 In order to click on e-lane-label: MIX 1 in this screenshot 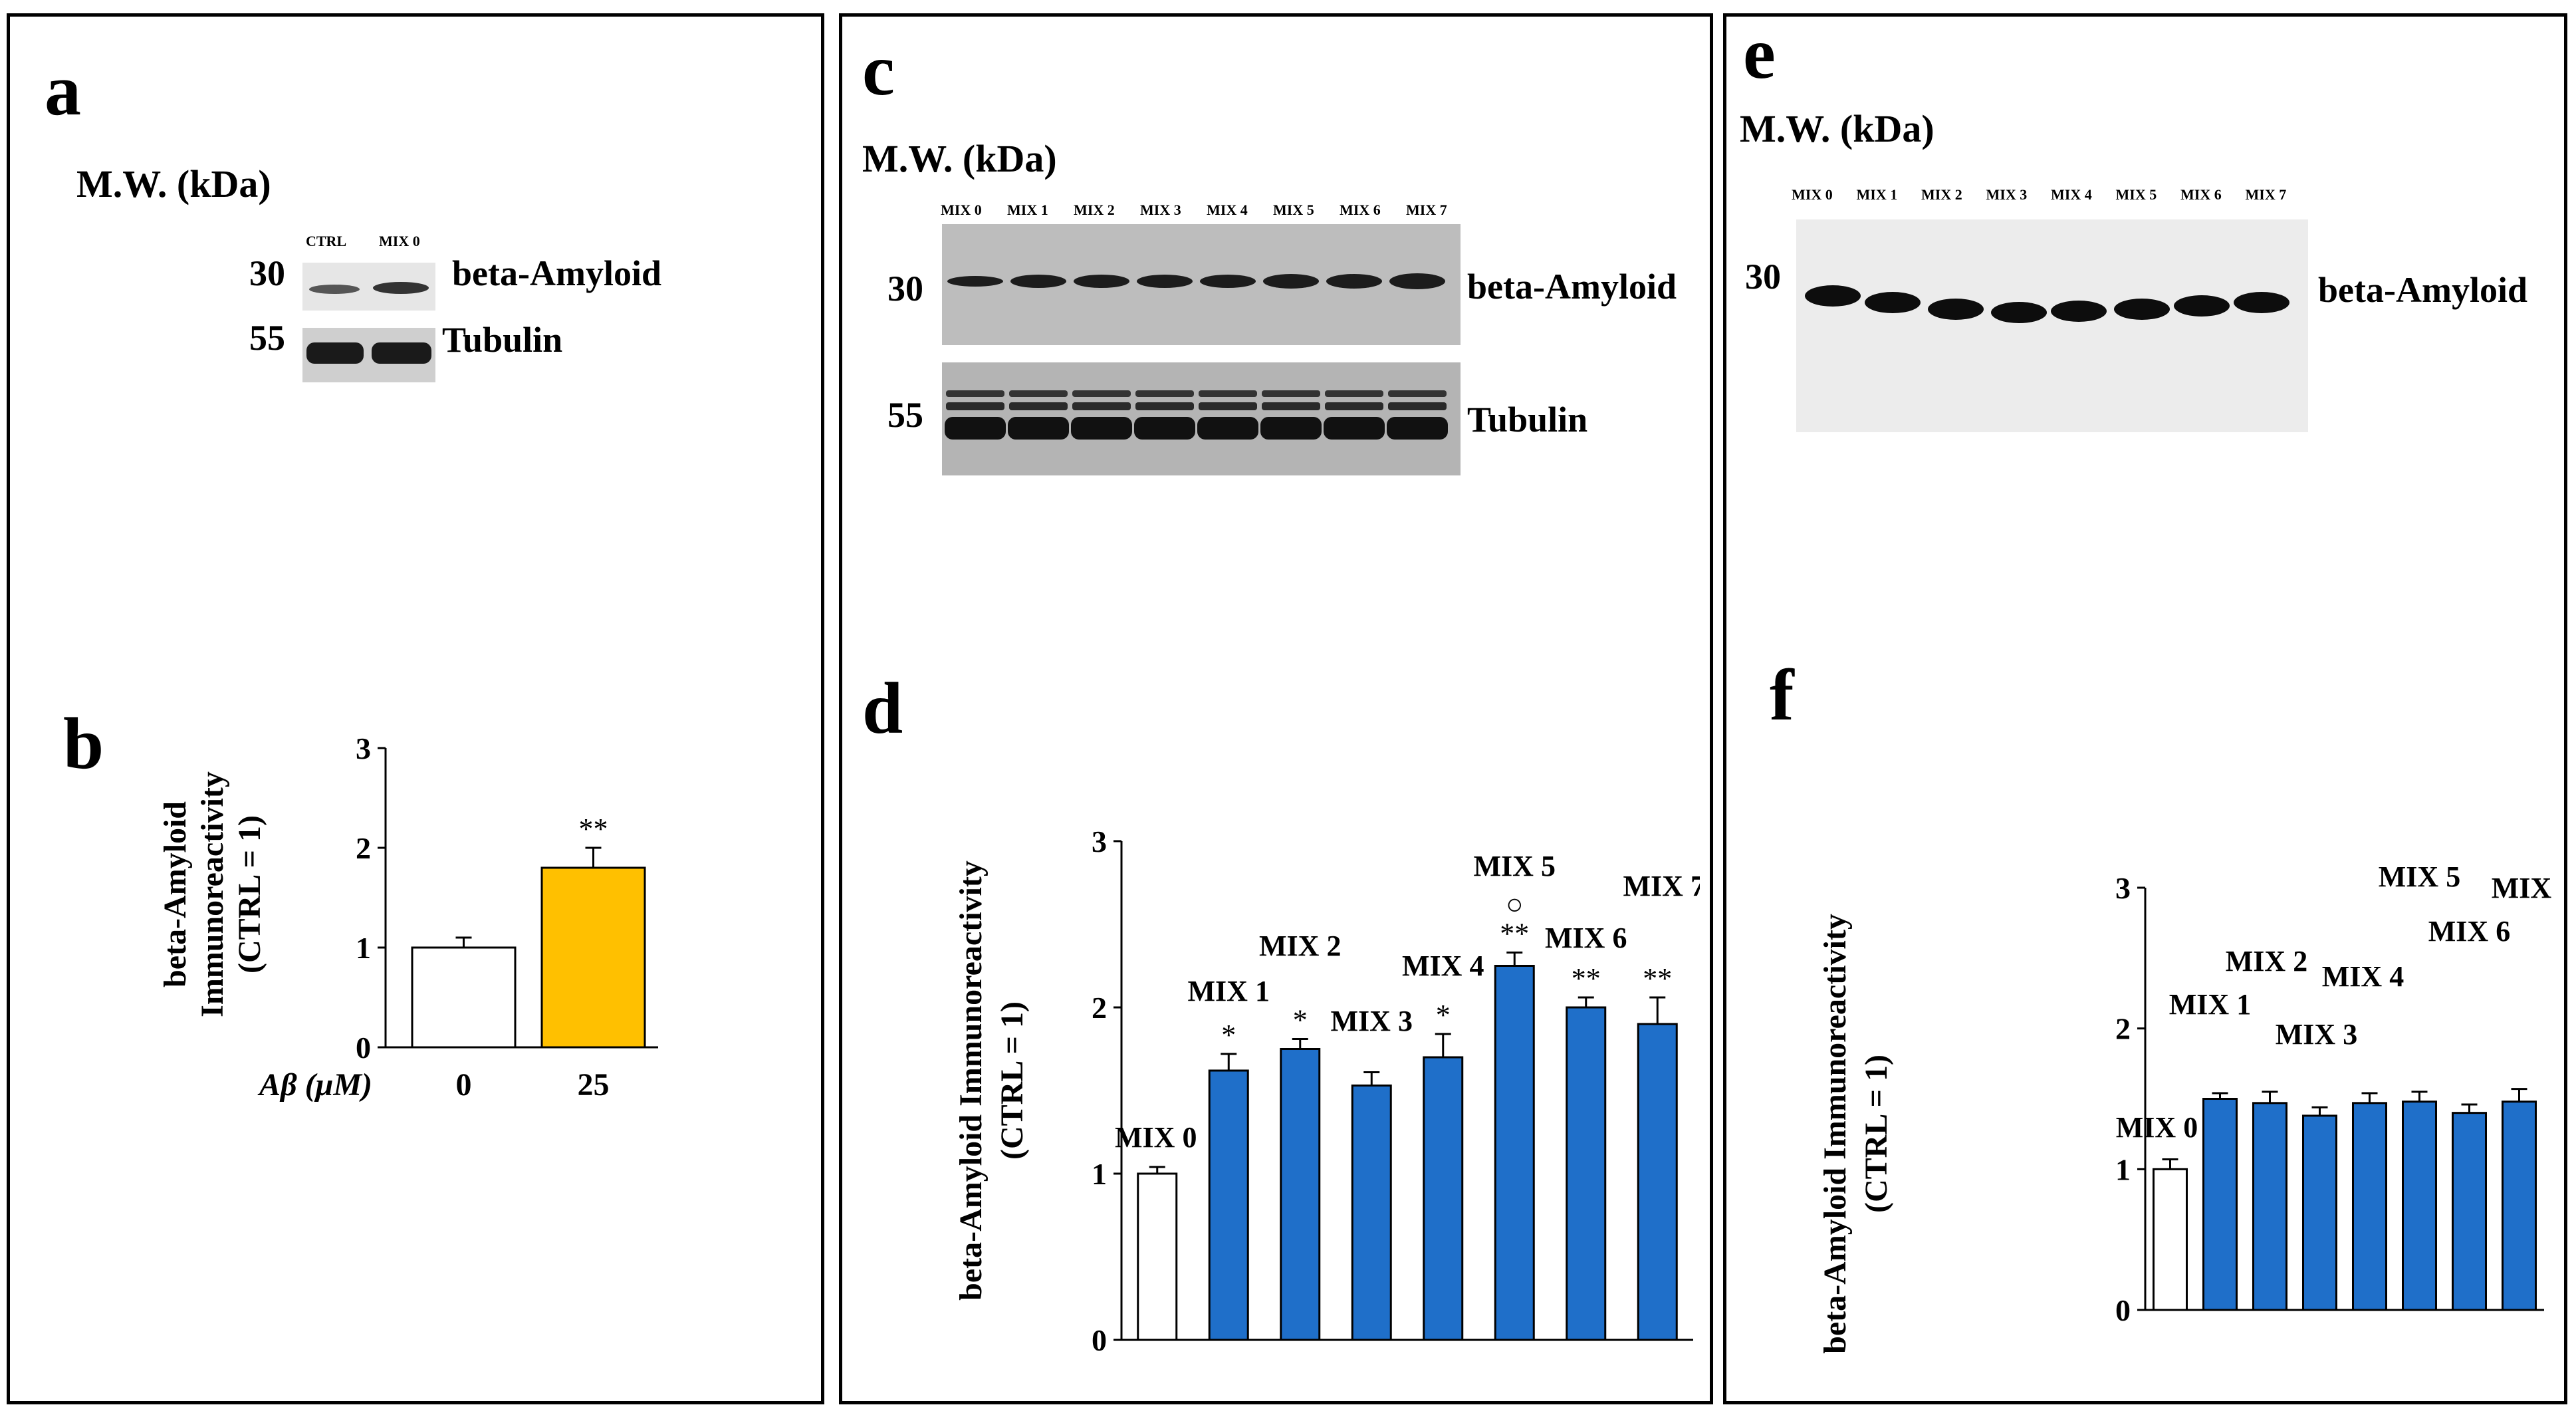, I will do `click(1877, 194)`.